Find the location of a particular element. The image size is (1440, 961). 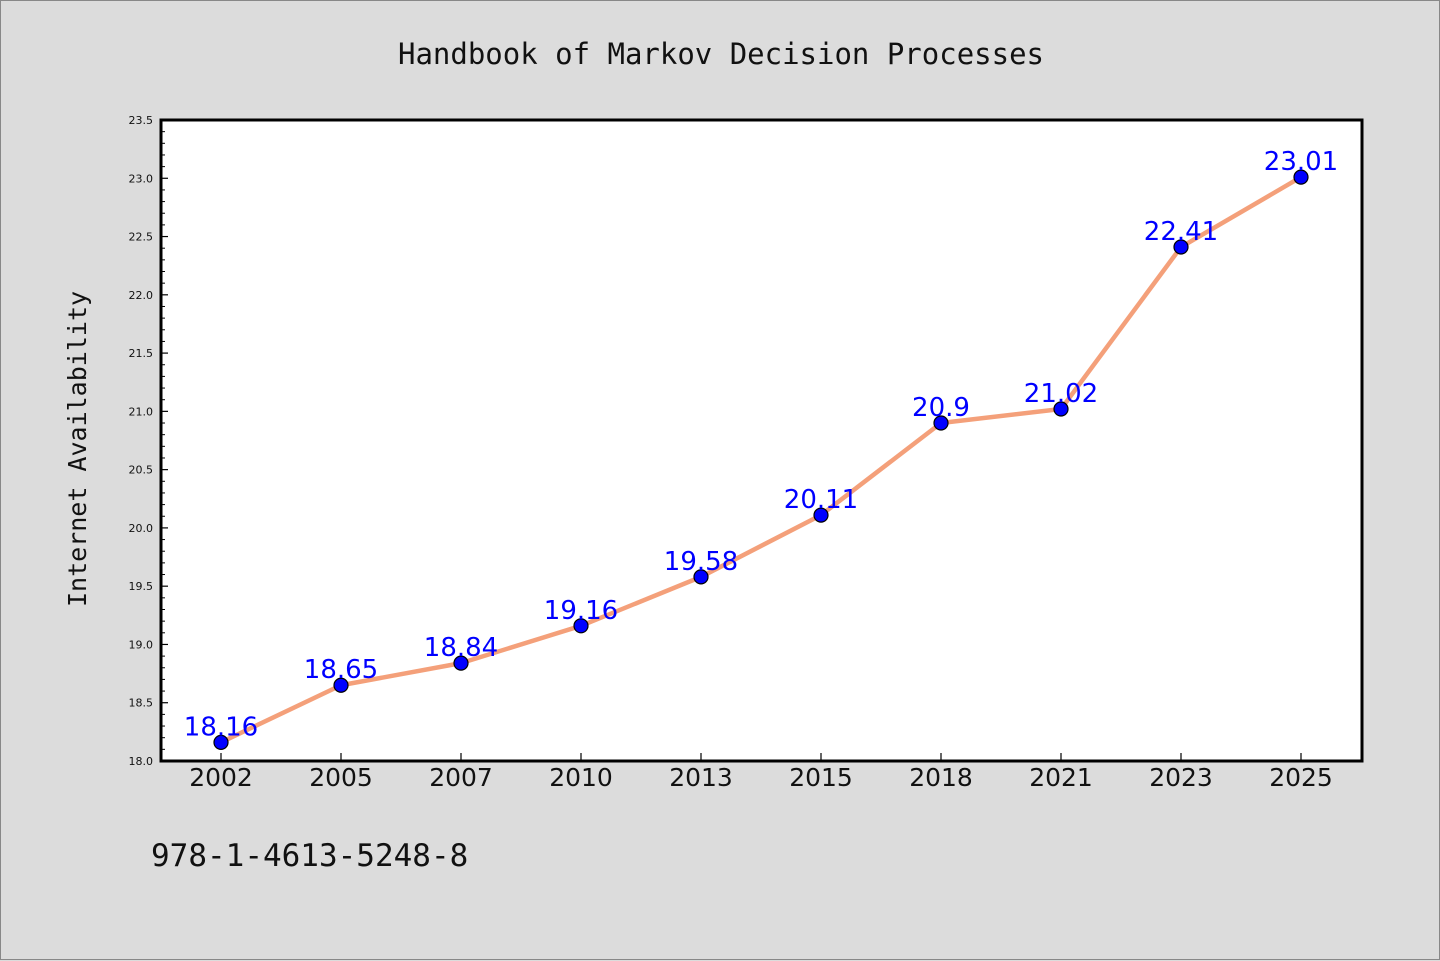

data-label: 18.84 is located at coordinates (461, 648).